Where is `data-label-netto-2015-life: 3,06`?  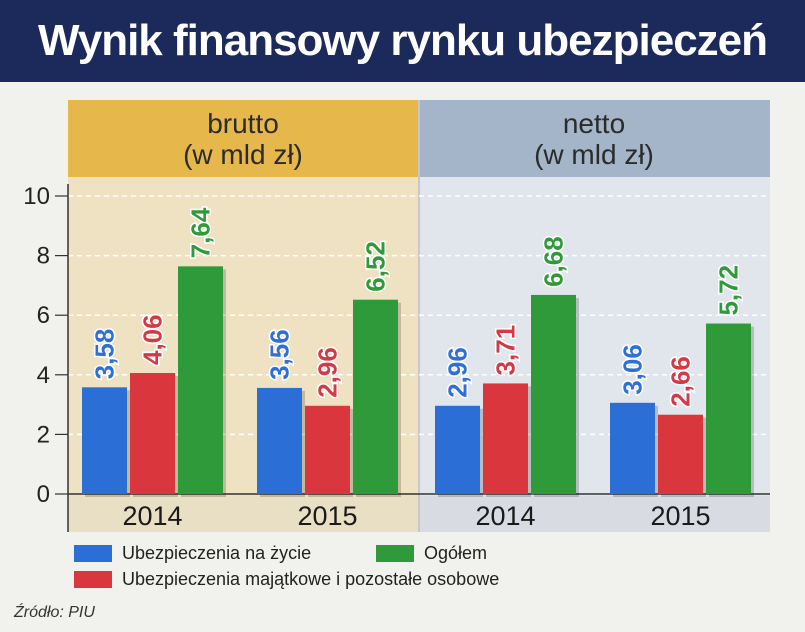 data-label-netto-2015-life: 3,06 is located at coordinates (633, 369).